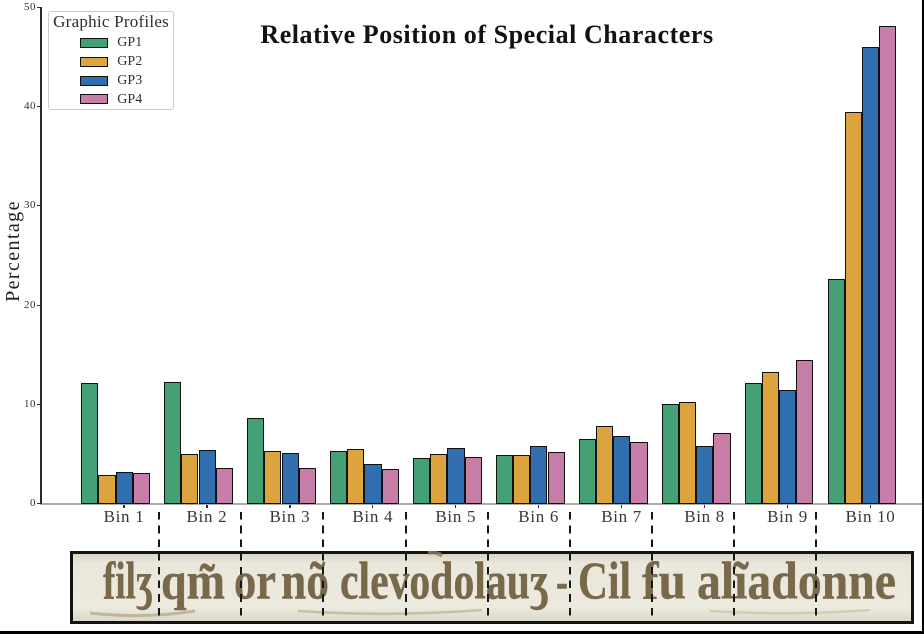  I want to click on svg-text: Cil, so click(604, 582).